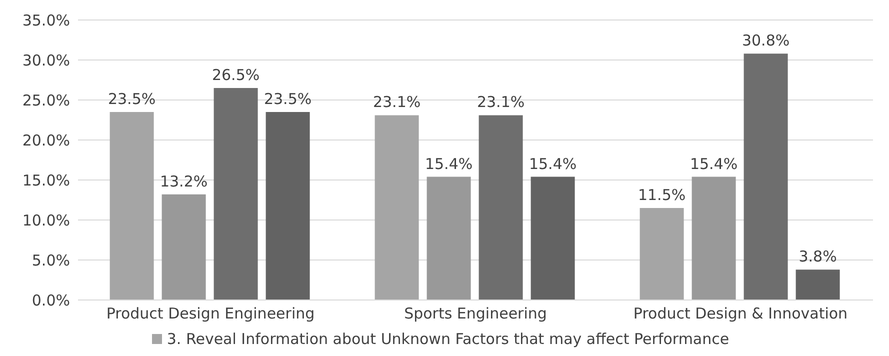 This screenshot has height=356, width=889. Describe the element at coordinates (46, 100) in the screenshot. I see `y-tick-label: 25.0%` at that location.